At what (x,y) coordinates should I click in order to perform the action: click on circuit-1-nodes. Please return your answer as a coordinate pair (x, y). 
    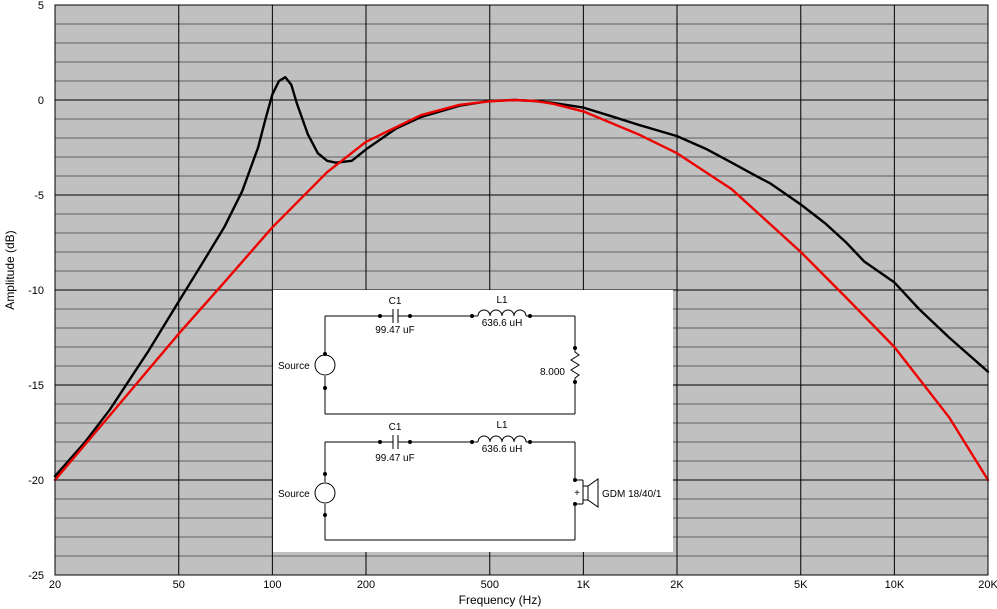
    Looking at the image, I should click on (450, 352).